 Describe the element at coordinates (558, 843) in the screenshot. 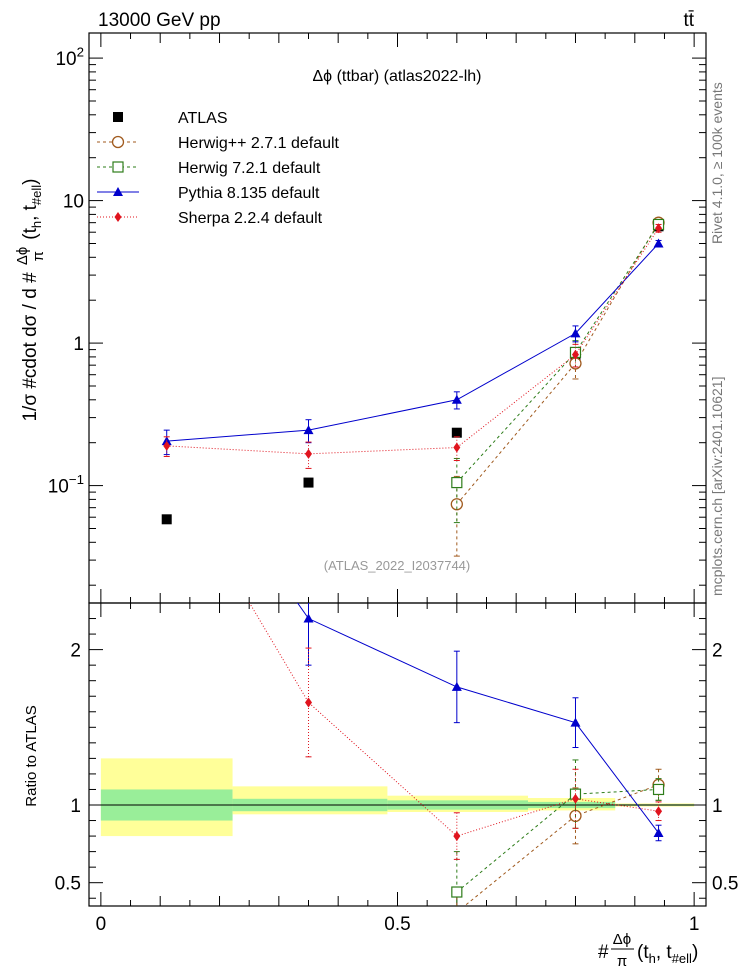

I see `ratio-series-herwig-2-7-1-default` at that location.